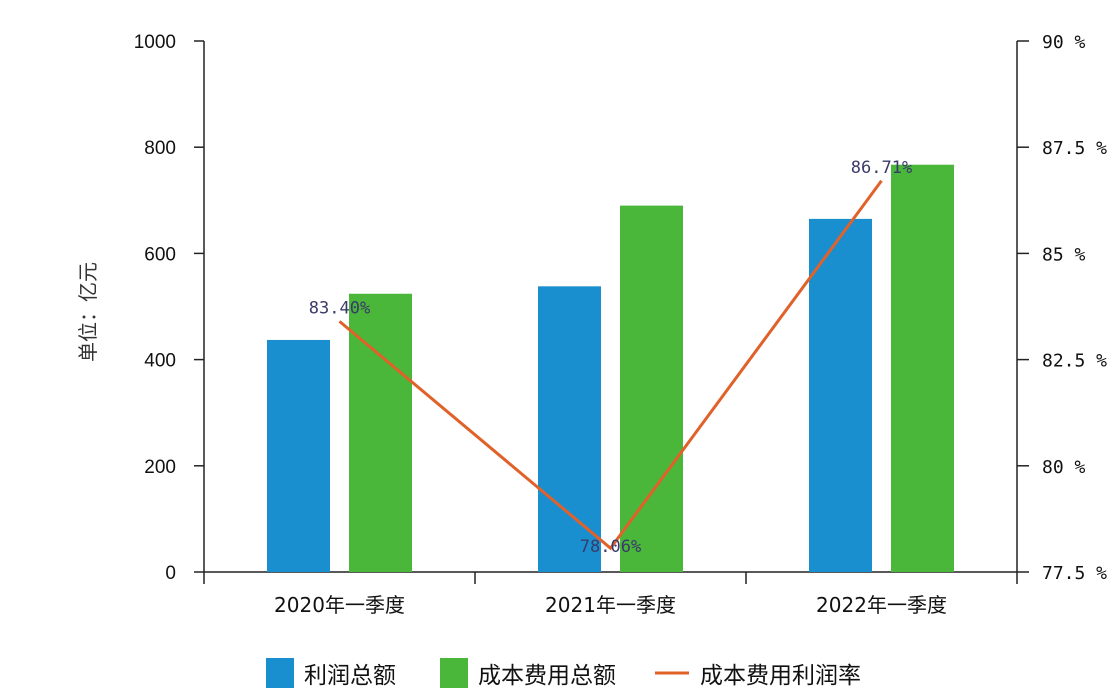 Image resolution: width=1120 pixels, height=692 pixels. I want to click on legend-label: 成本费用利润率, so click(780, 676).